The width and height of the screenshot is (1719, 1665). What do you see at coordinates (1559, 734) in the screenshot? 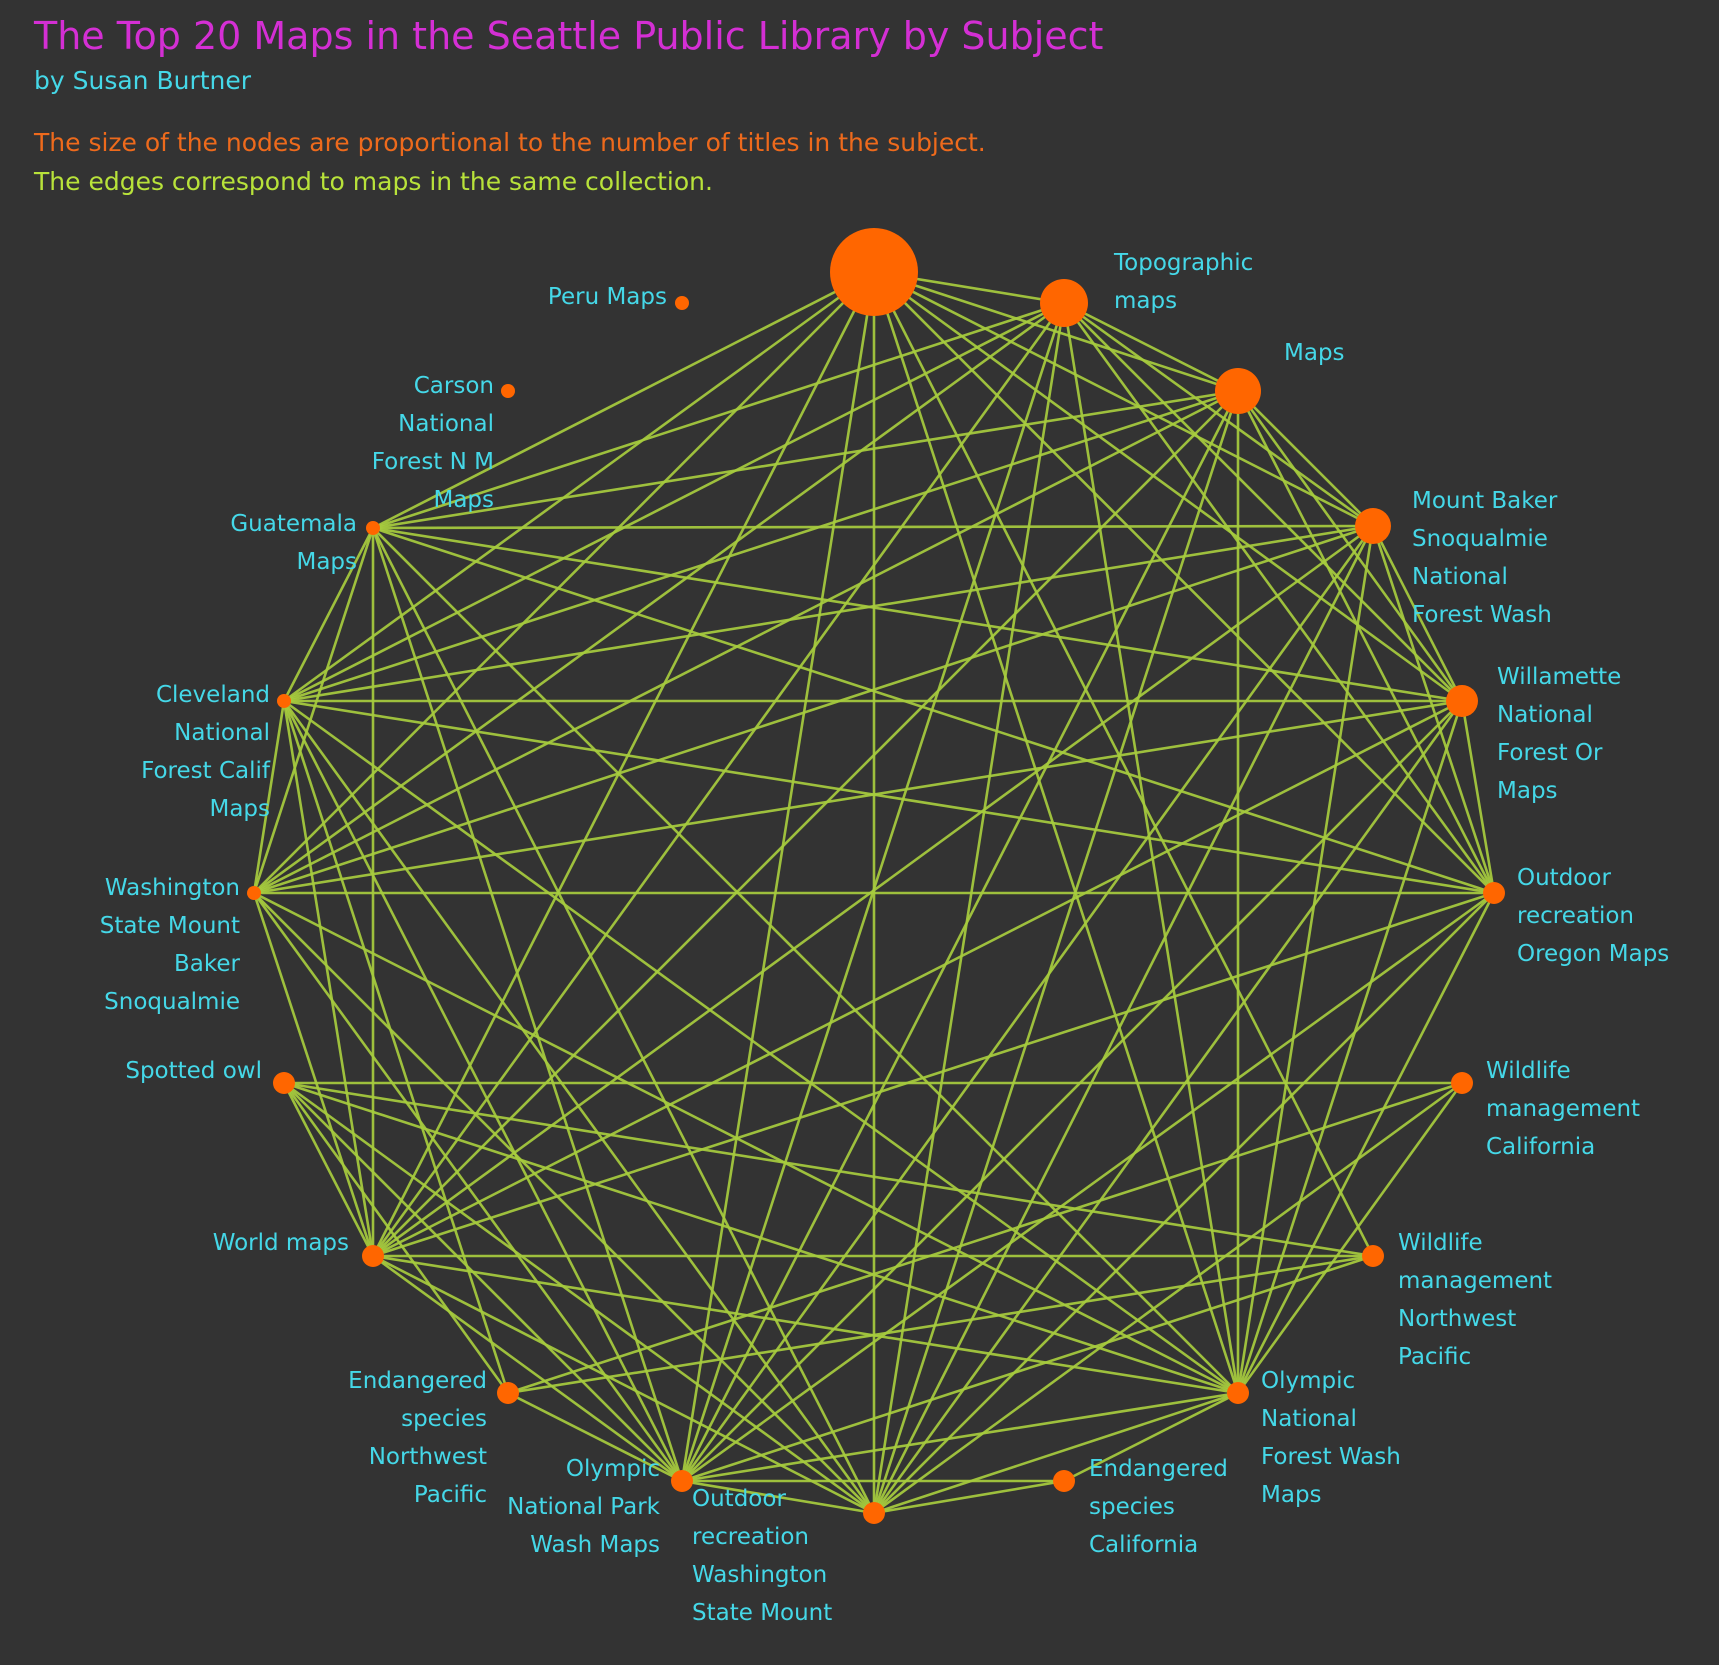
I see `node-label-willamette: Willamette National Forest Or Maps` at bounding box center [1559, 734].